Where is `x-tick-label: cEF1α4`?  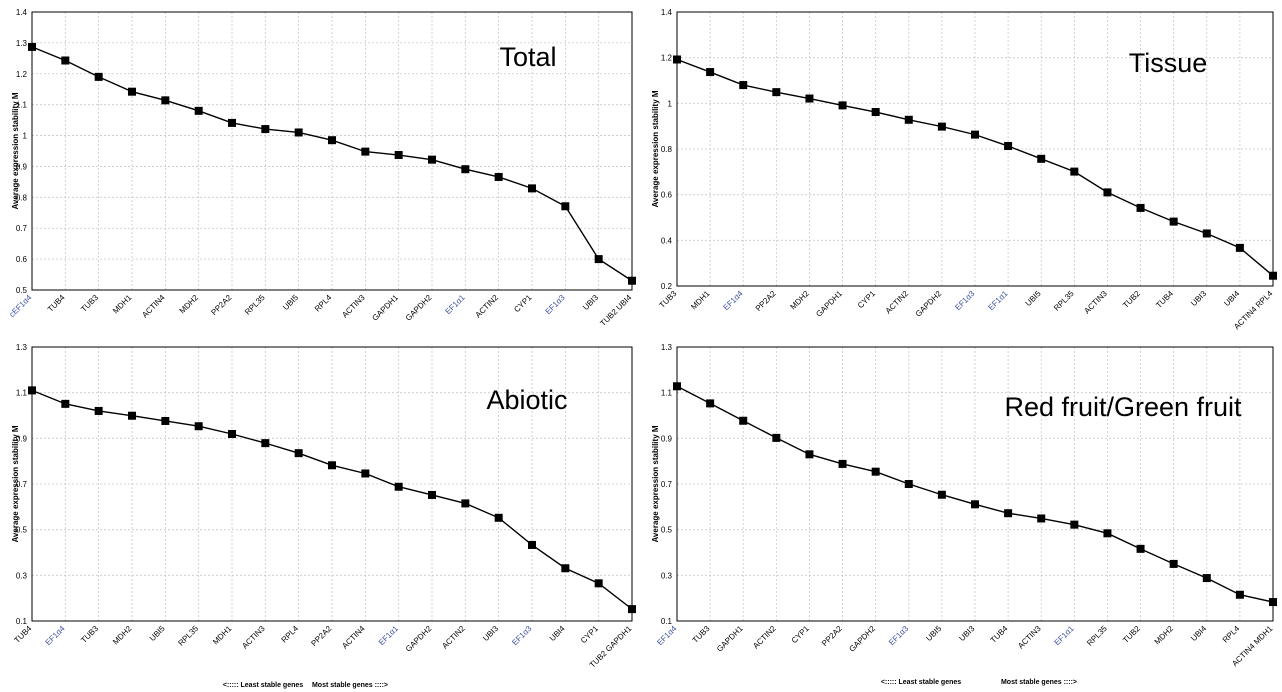
x-tick-label: cEF1α4 is located at coordinates (20, 306).